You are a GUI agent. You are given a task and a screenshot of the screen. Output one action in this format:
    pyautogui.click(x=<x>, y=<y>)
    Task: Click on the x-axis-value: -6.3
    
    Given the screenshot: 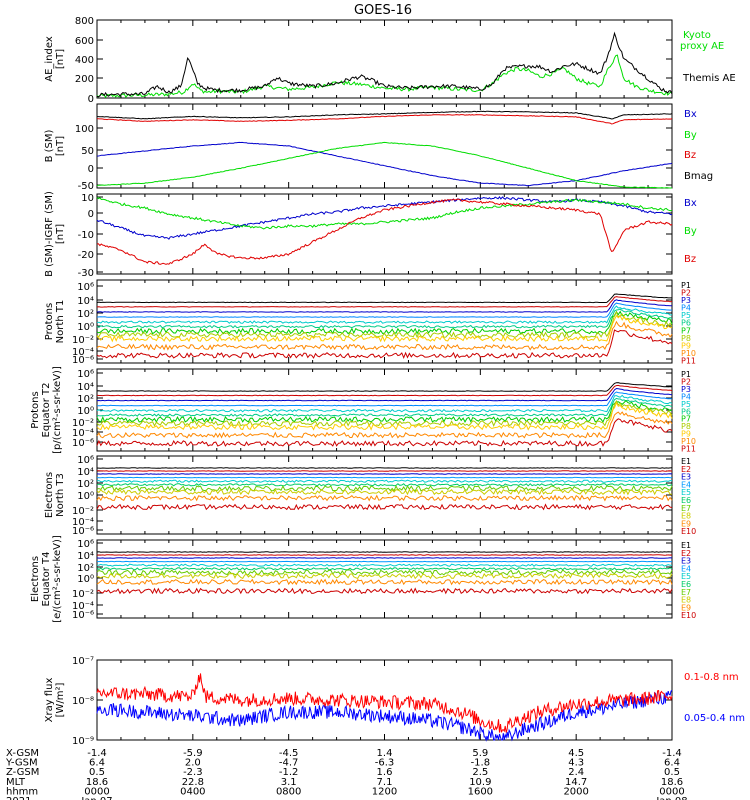 What is the action you would take?
    pyautogui.click(x=385, y=763)
    